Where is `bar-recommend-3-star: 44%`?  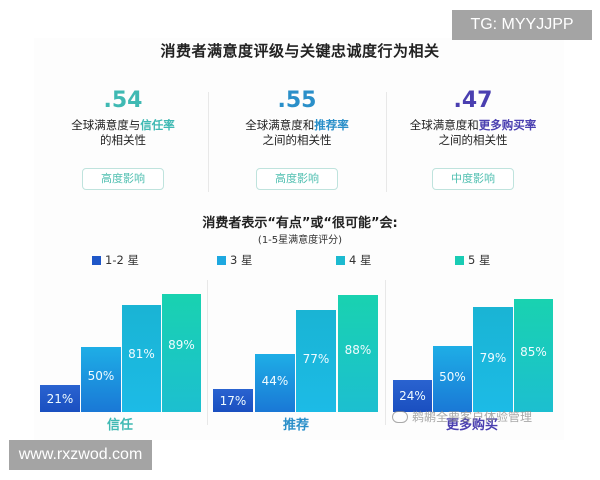 bar-recommend-3-star: 44% is located at coordinates (275, 383).